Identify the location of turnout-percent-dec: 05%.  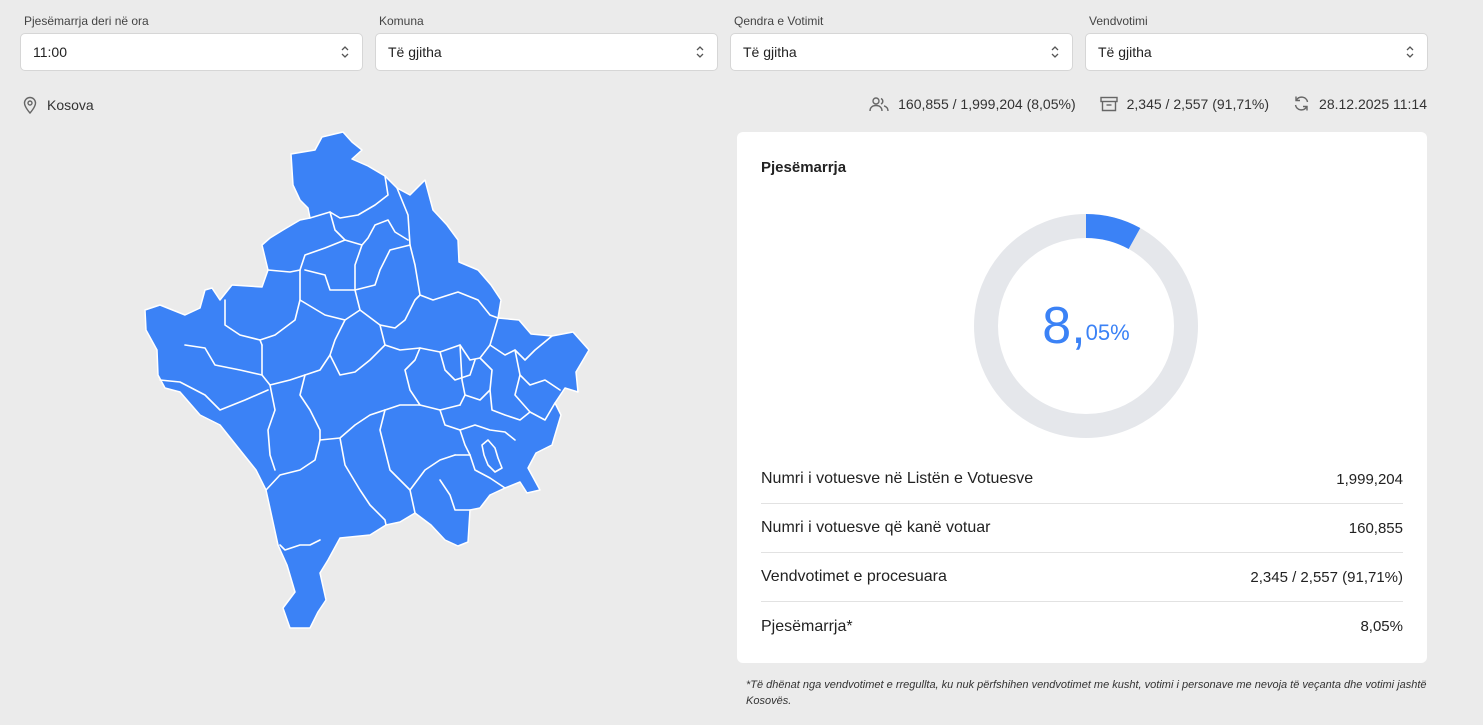
(1107, 332).